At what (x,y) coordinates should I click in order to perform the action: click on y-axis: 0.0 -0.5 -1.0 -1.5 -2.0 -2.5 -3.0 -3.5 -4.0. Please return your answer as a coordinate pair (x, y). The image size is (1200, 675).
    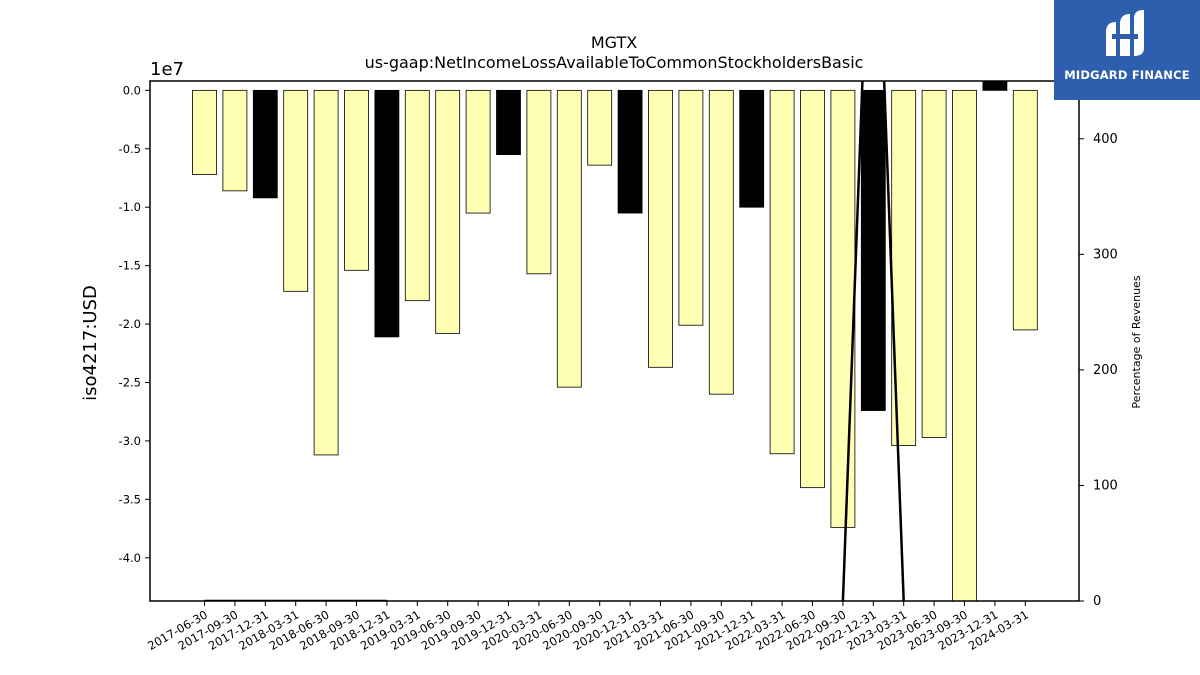
    Looking at the image, I should click on (134, 324).